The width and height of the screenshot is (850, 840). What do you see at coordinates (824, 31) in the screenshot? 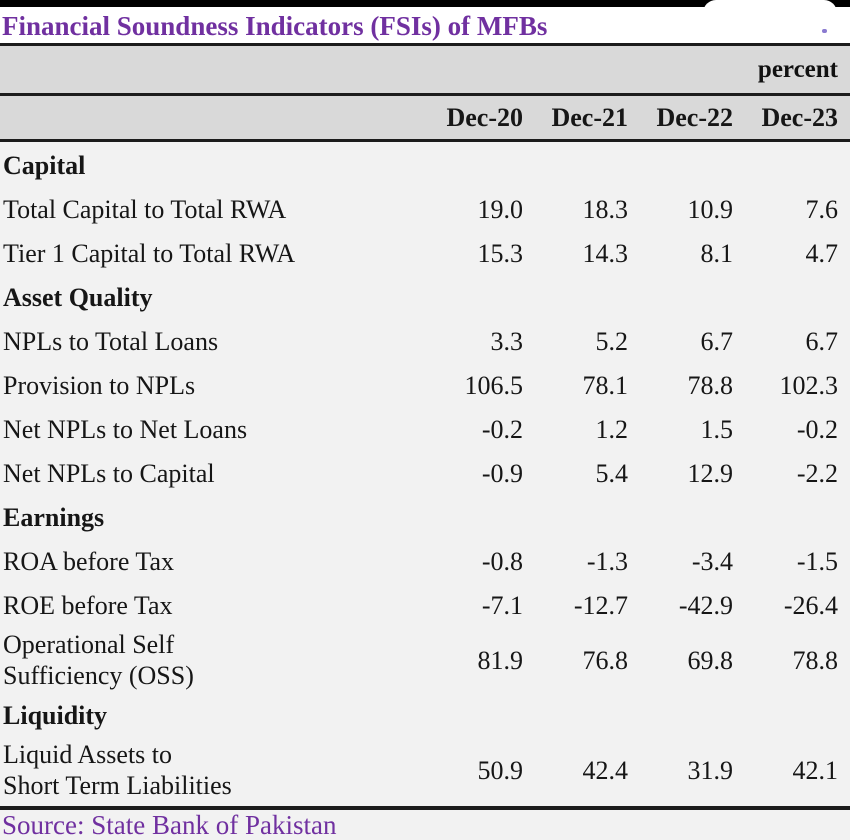
I see `stray-mark` at bounding box center [824, 31].